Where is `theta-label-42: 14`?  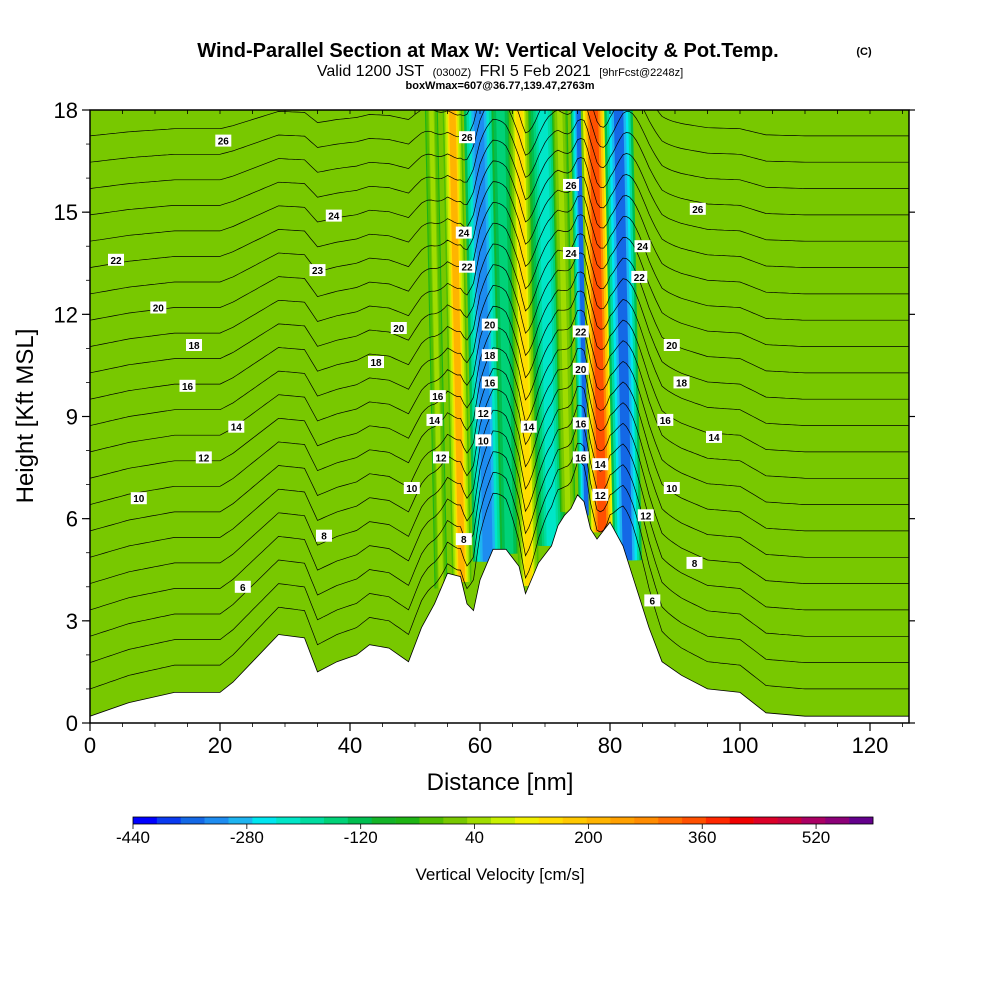 theta-label-42: 14 is located at coordinates (714, 437).